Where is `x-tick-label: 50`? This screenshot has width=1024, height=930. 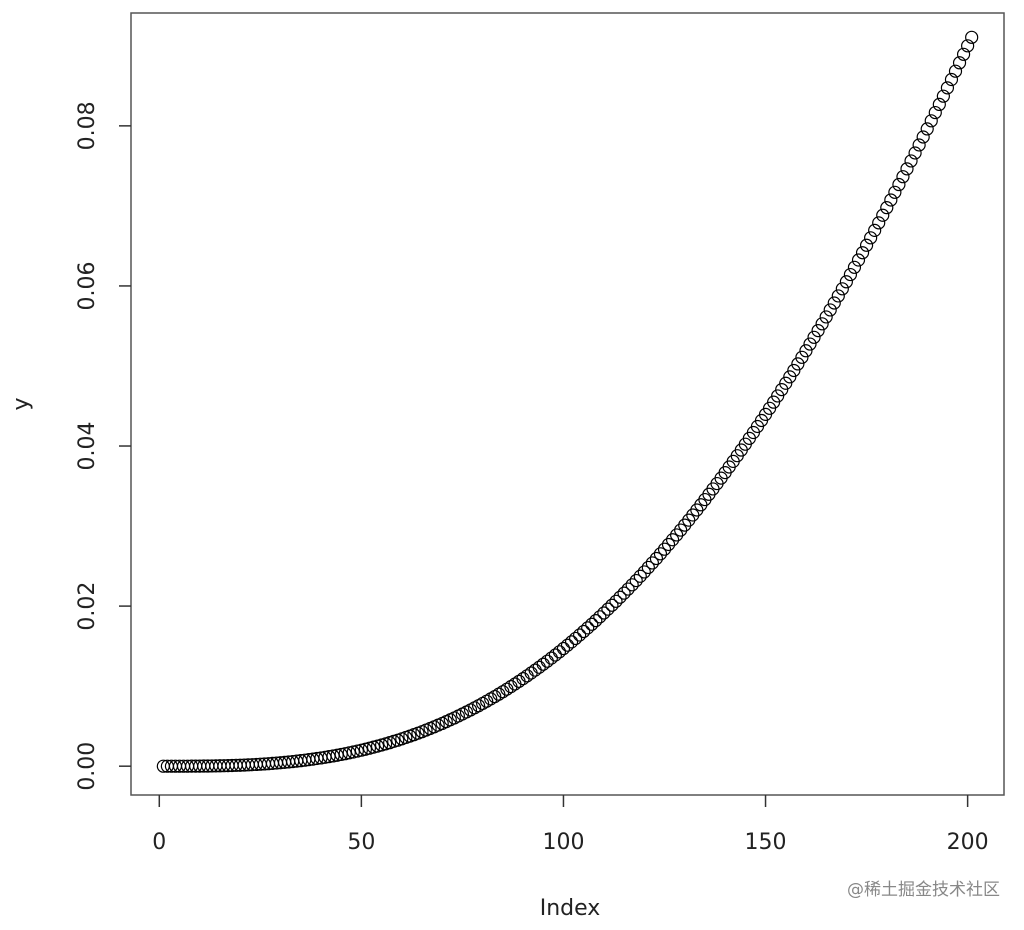 x-tick-label: 50 is located at coordinates (361, 842).